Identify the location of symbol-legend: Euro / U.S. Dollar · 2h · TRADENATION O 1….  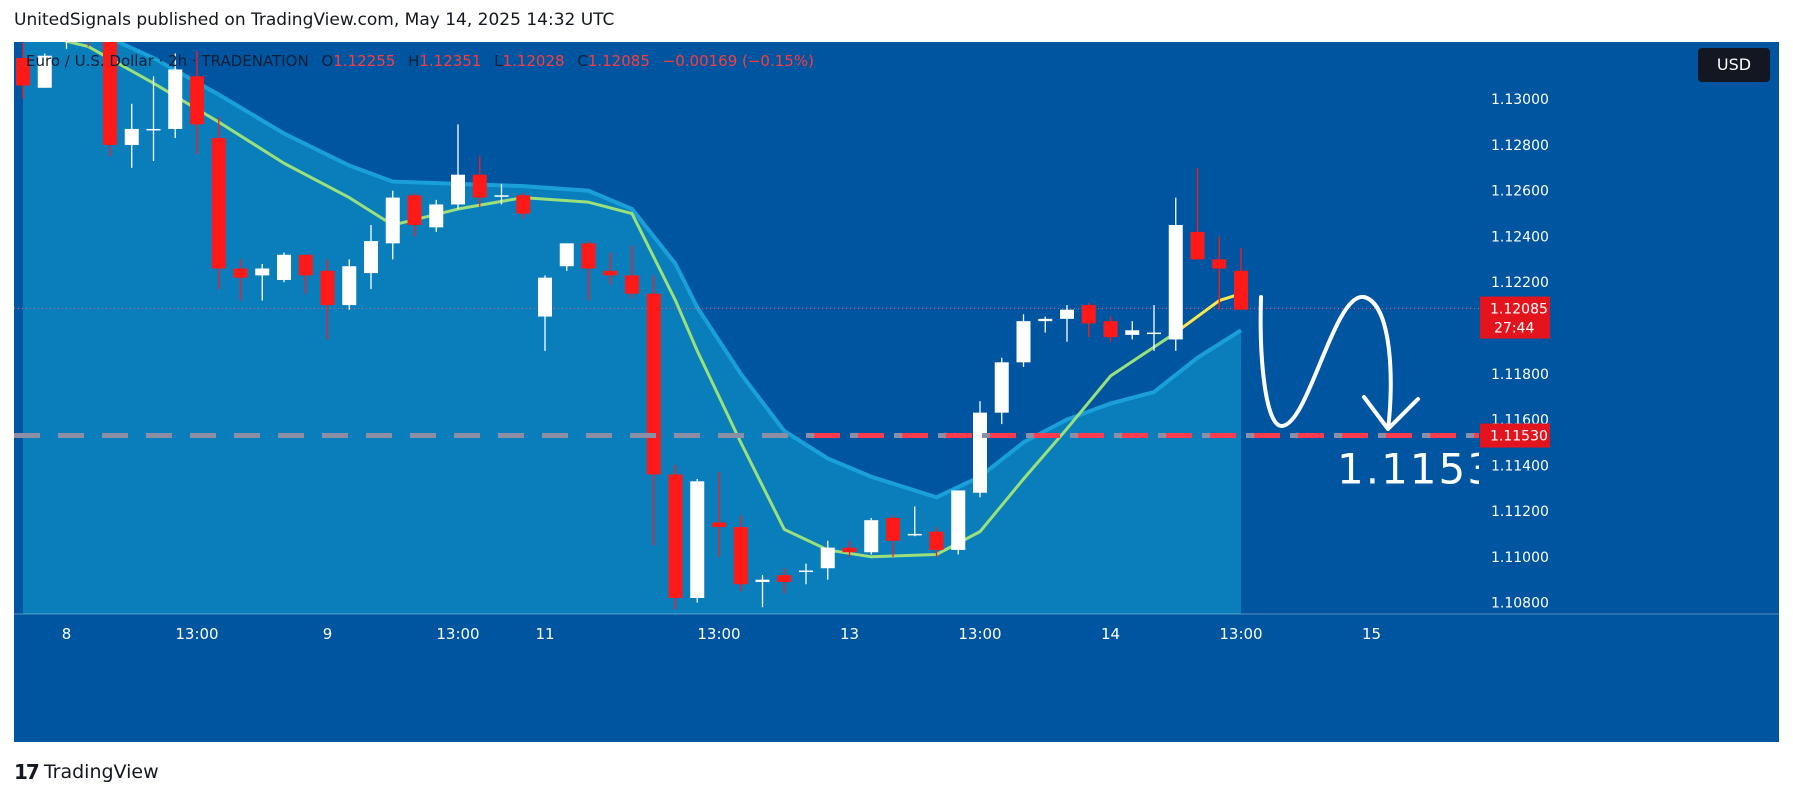
(420, 61).